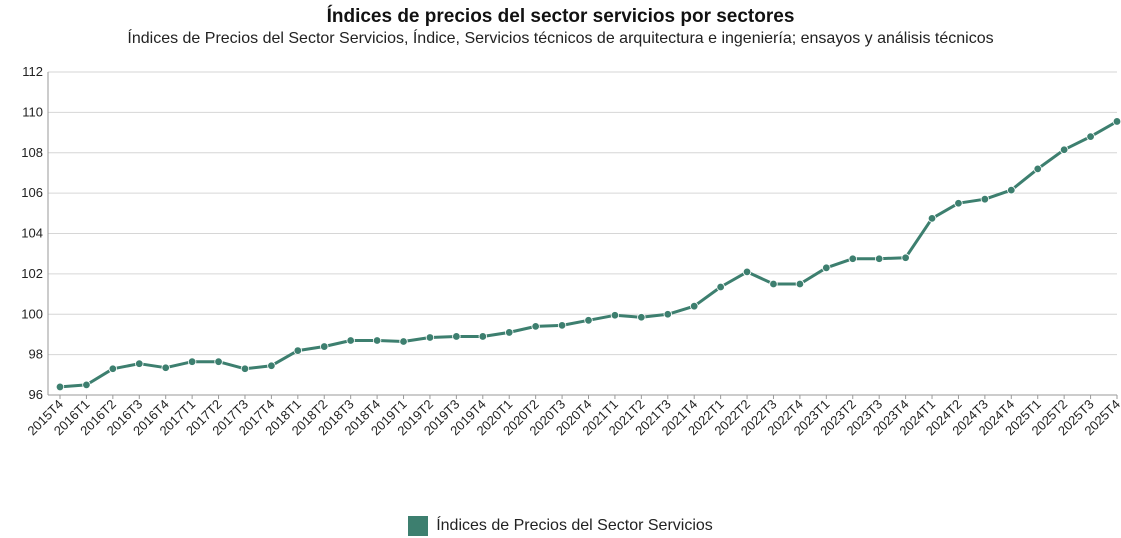 The image size is (1121, 538). I want to click on legend: Índices de Precios del Sector Servicios, so click(560, 526).